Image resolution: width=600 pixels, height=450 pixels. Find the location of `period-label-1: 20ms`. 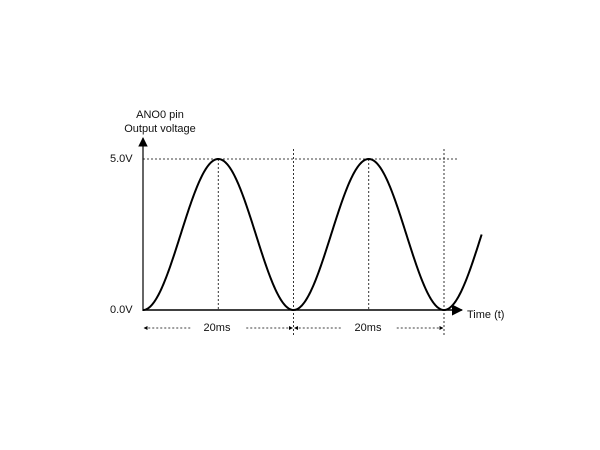

period-label-1: 20ms is located at coordinates (217, 328).